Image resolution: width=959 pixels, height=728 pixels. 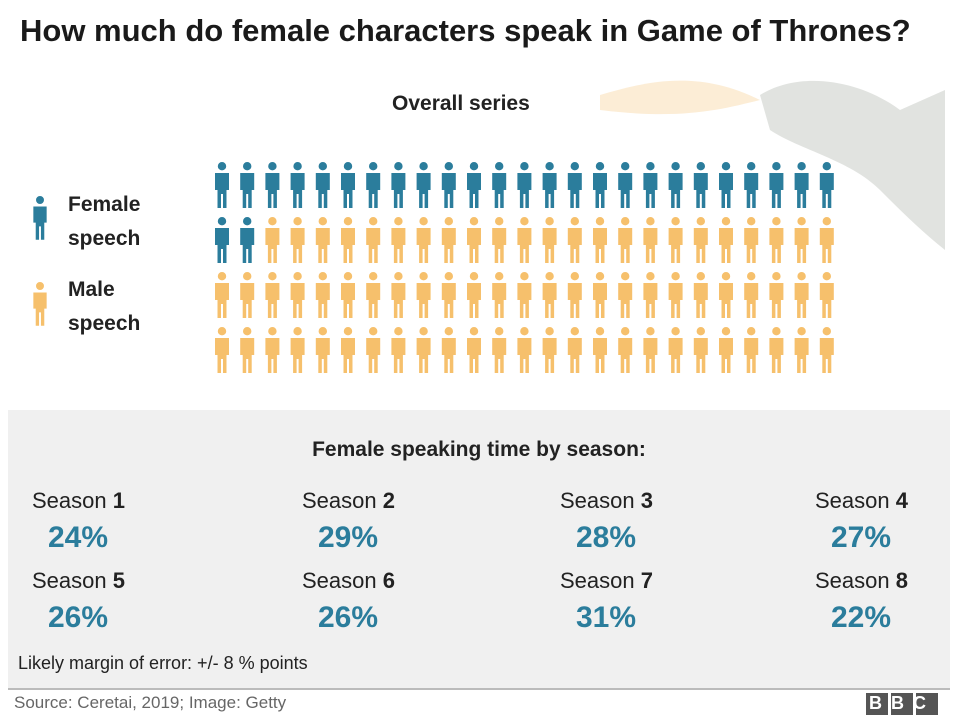 I want to click on season-value: 31%, so click(x=606, y=617).